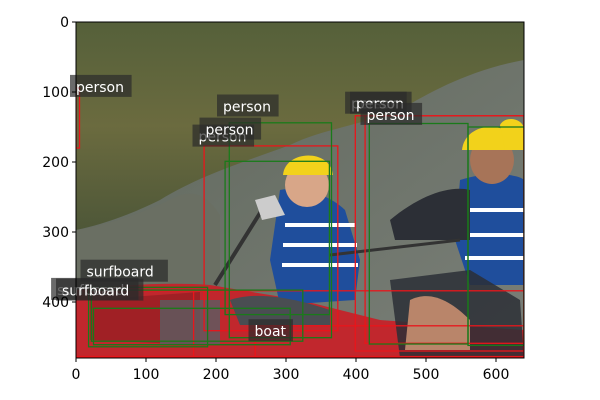 The height and width of the screenshot is (400, 600). I want to click on x-tick-label: 100, so click(146, 375).